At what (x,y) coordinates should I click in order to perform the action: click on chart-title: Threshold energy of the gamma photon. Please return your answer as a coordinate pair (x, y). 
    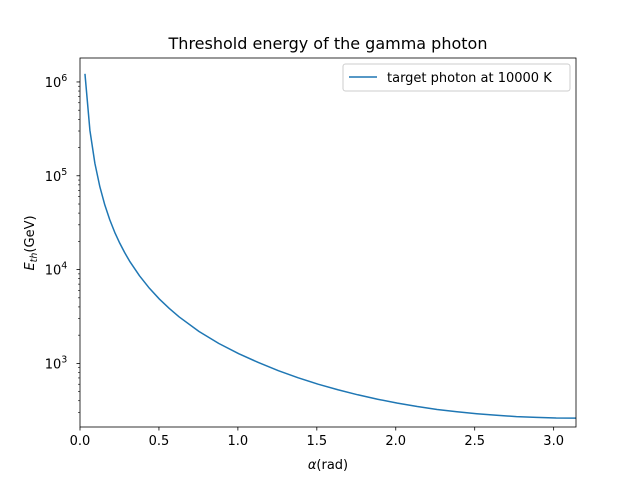
    Looking at the image, I should click on (328, 43).